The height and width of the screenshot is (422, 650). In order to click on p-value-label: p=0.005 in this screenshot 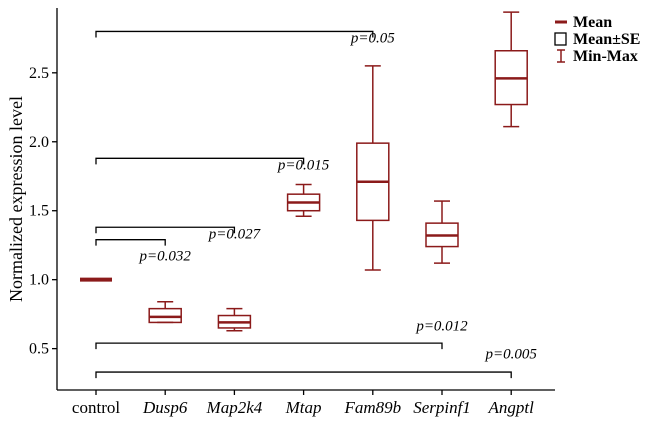, I will do `click(511, 354)`.